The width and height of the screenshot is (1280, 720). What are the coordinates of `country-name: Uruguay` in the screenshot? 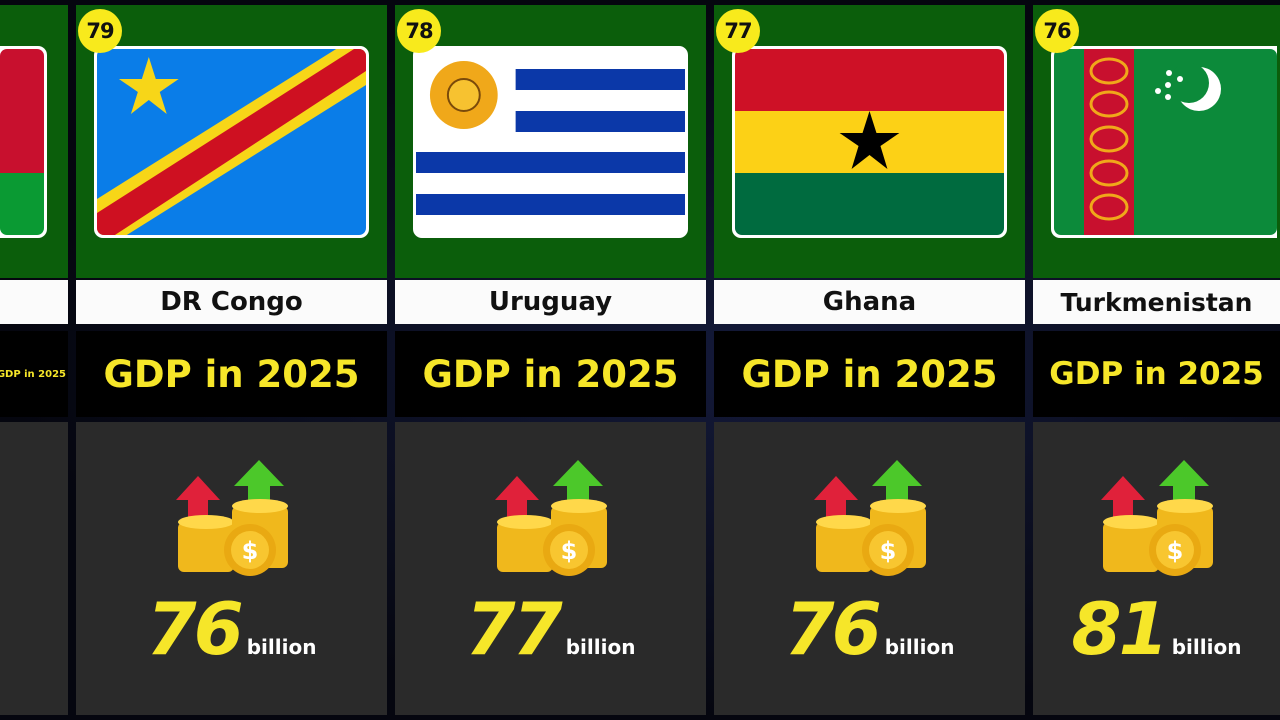 It's located at (550, 302).